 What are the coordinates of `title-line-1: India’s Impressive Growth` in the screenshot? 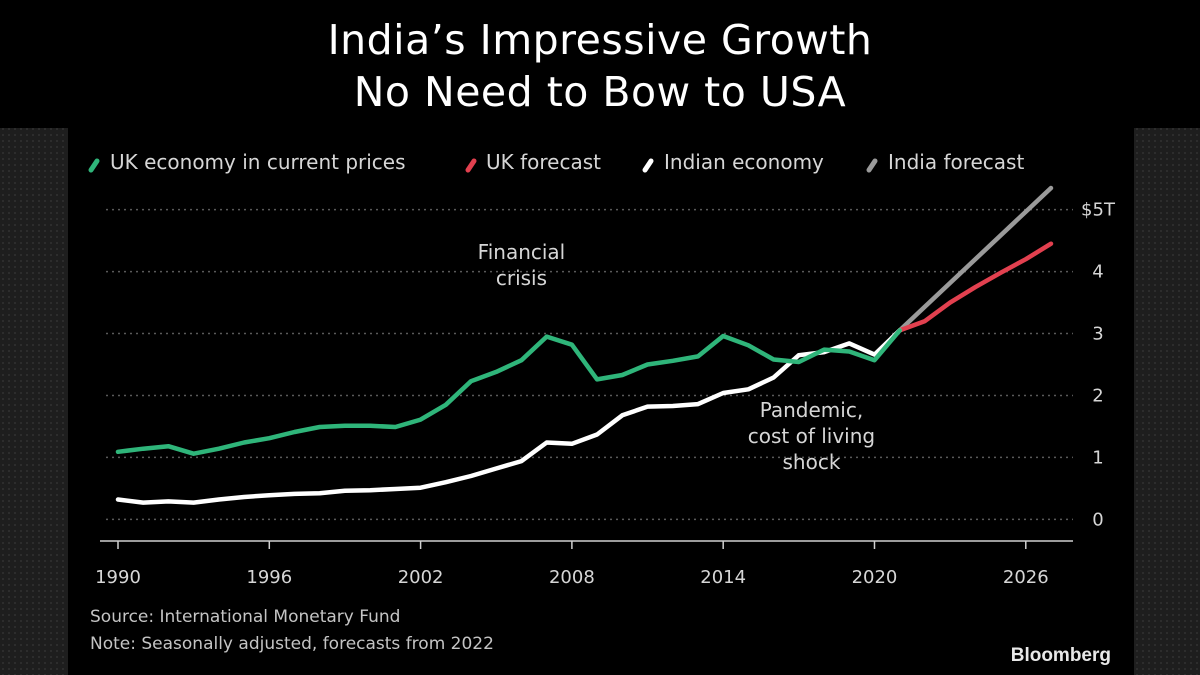 It's located at (600, 40).